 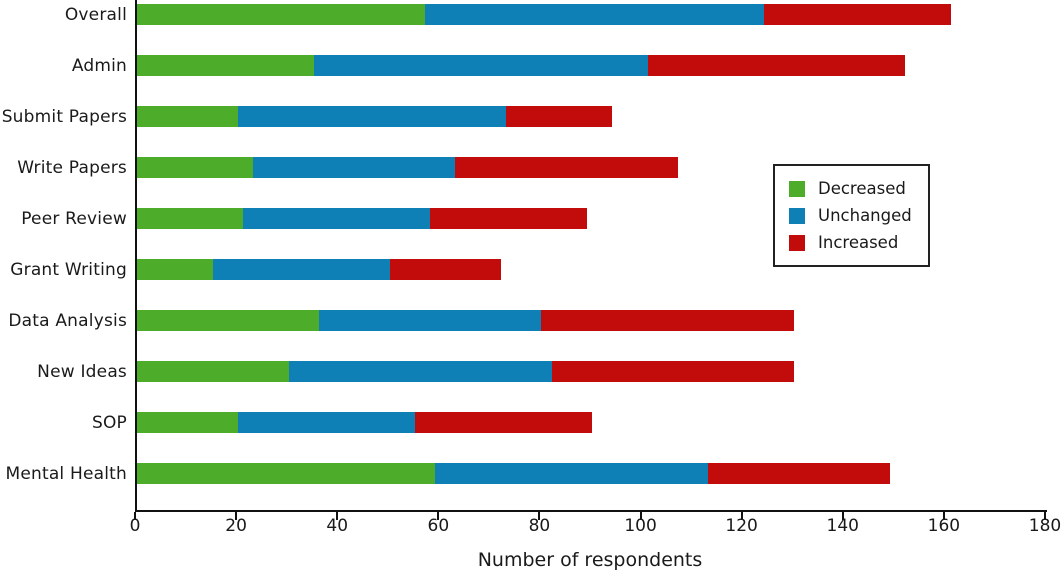 I want to click on category-label-data-analysis: Data Analysis, so click(x=67, y=320).